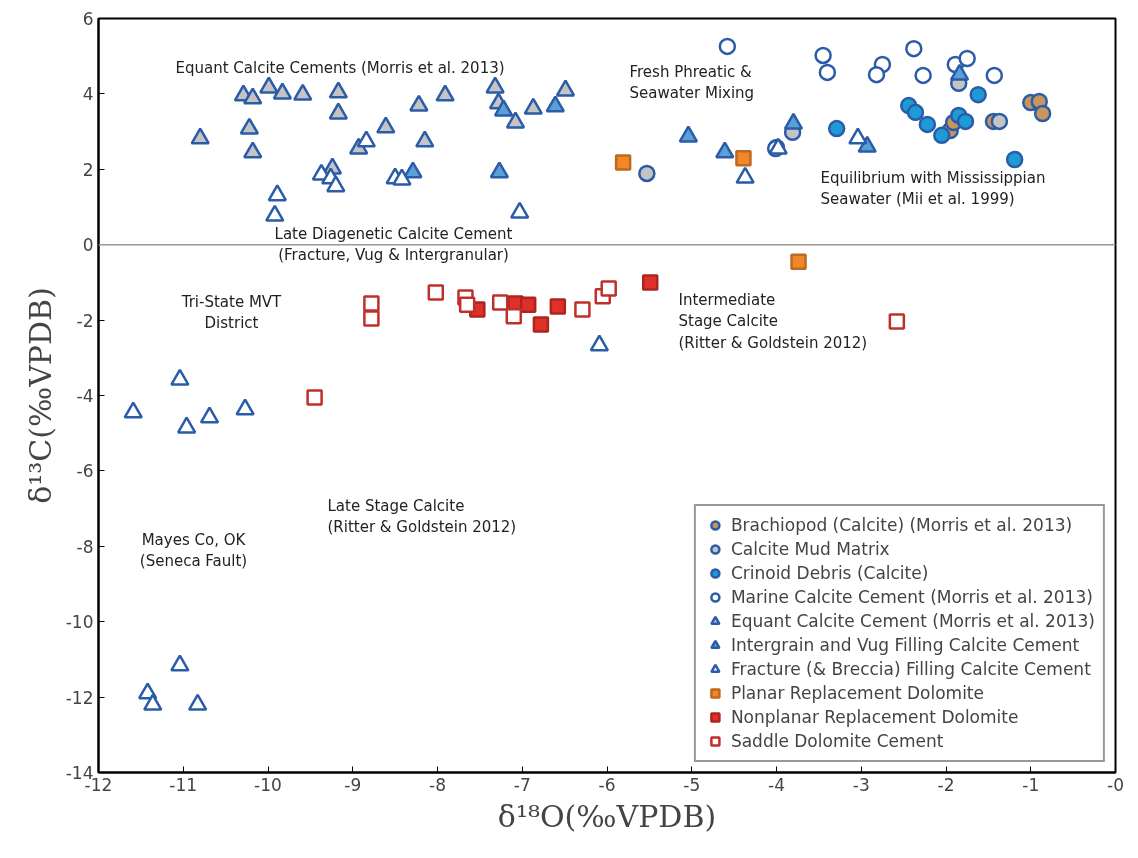  I want to click on annotation: Mayes Co, OK (Seneca Fault), so click(193, 550).